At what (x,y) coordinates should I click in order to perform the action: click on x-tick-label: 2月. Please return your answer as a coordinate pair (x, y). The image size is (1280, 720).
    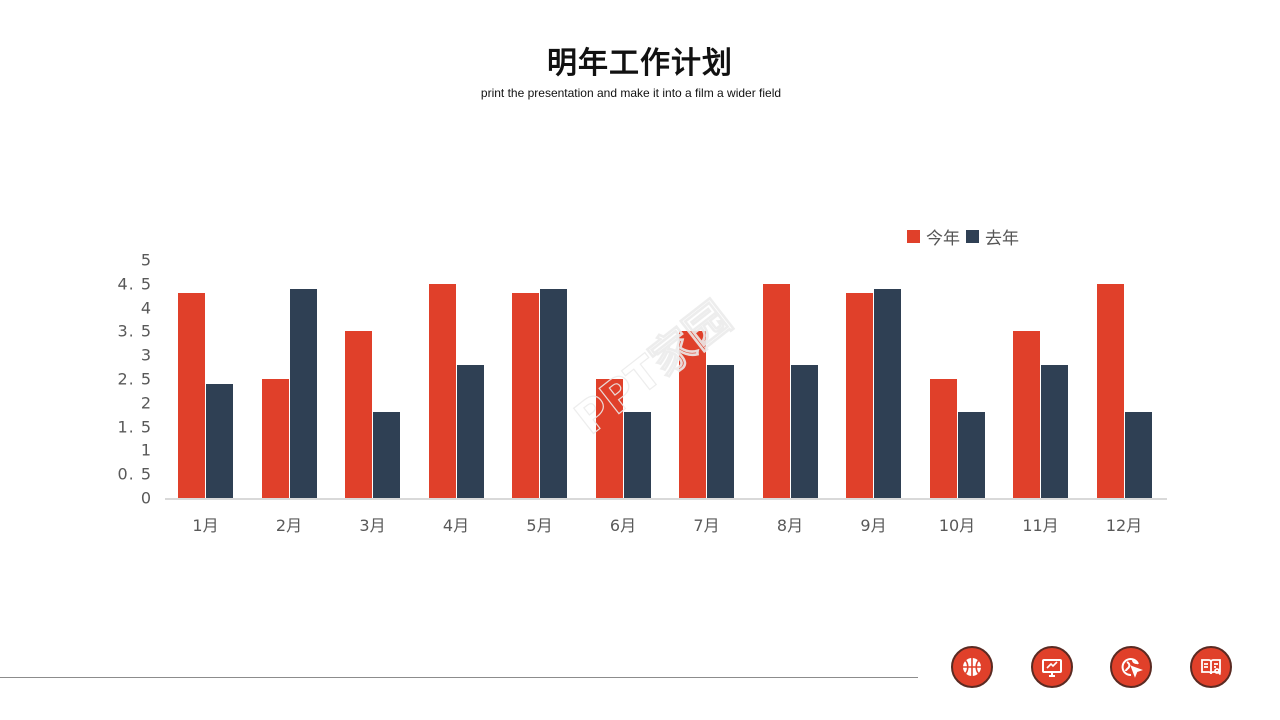
    Looking at the image, I should click on (289, 525).